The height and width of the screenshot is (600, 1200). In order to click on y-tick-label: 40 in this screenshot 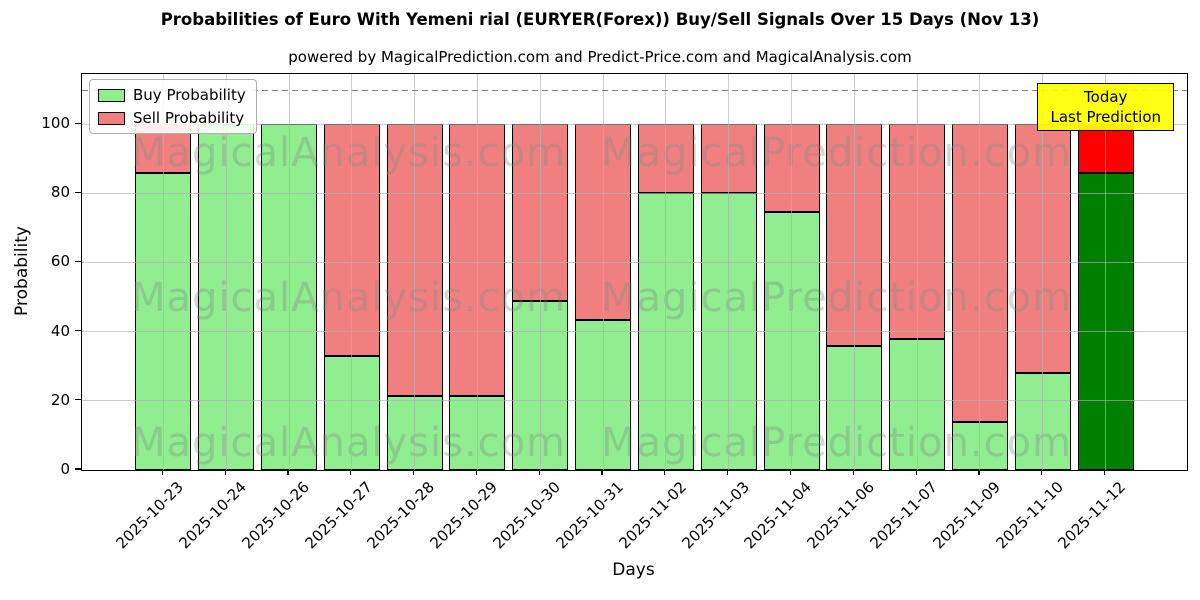, I will do `click(60, 330)`.